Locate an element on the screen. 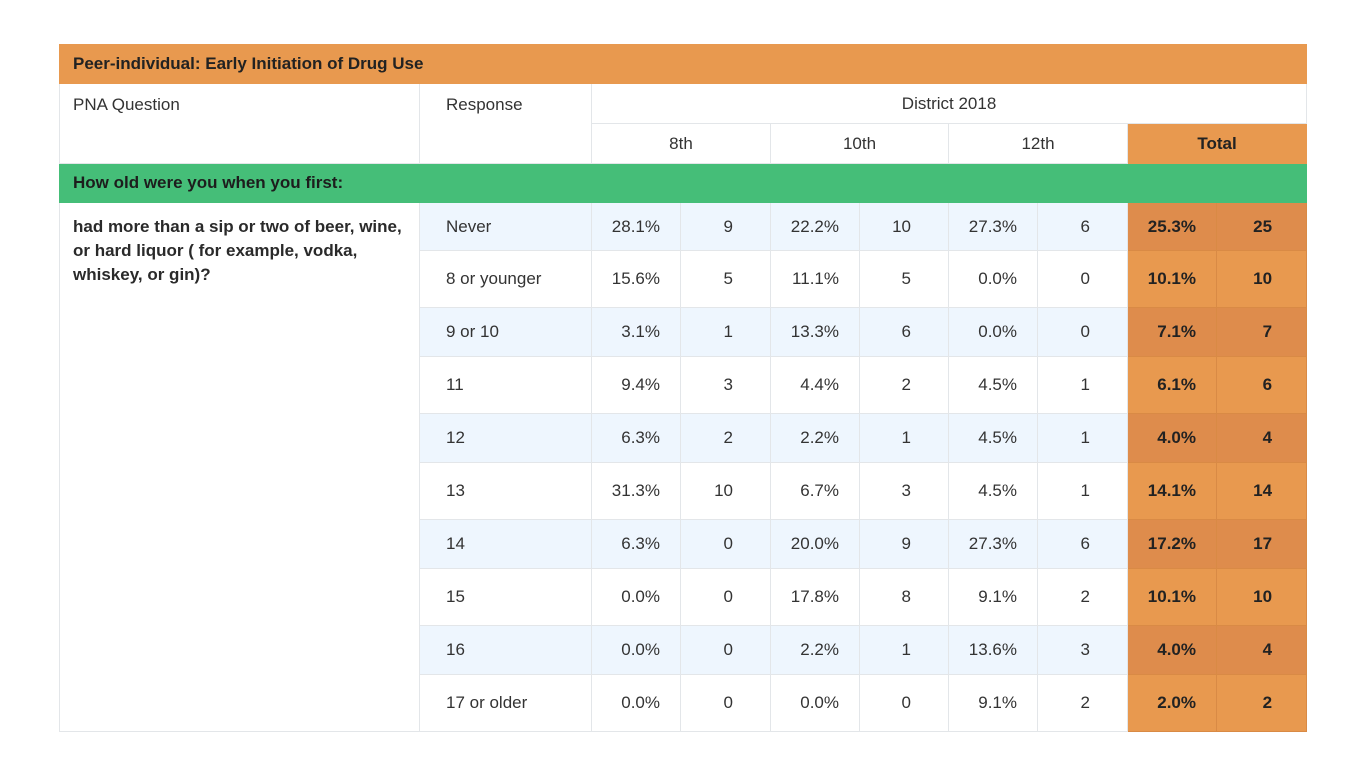  grade-8-percent: 15.6% is located at coordinates (636, 279).